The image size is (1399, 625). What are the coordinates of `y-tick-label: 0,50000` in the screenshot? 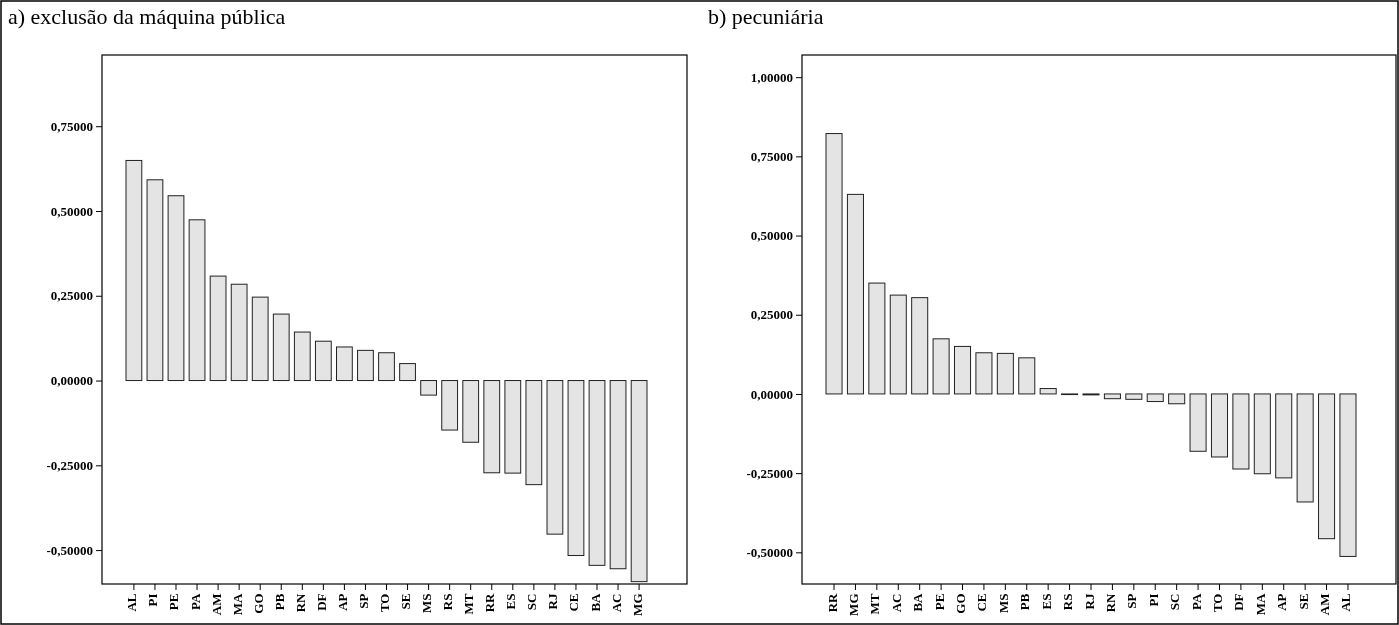 It's located at (71, 211).